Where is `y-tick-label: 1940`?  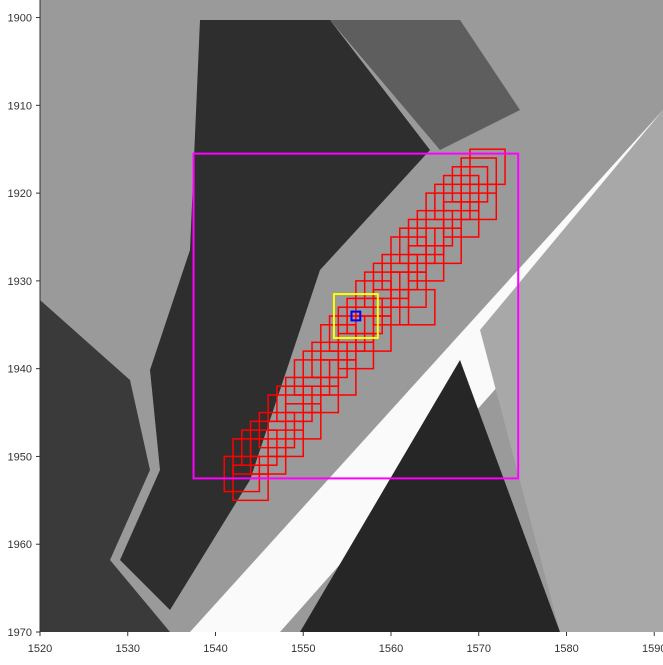
y-tick-label: 1940 is located at coordinates (20, 370).